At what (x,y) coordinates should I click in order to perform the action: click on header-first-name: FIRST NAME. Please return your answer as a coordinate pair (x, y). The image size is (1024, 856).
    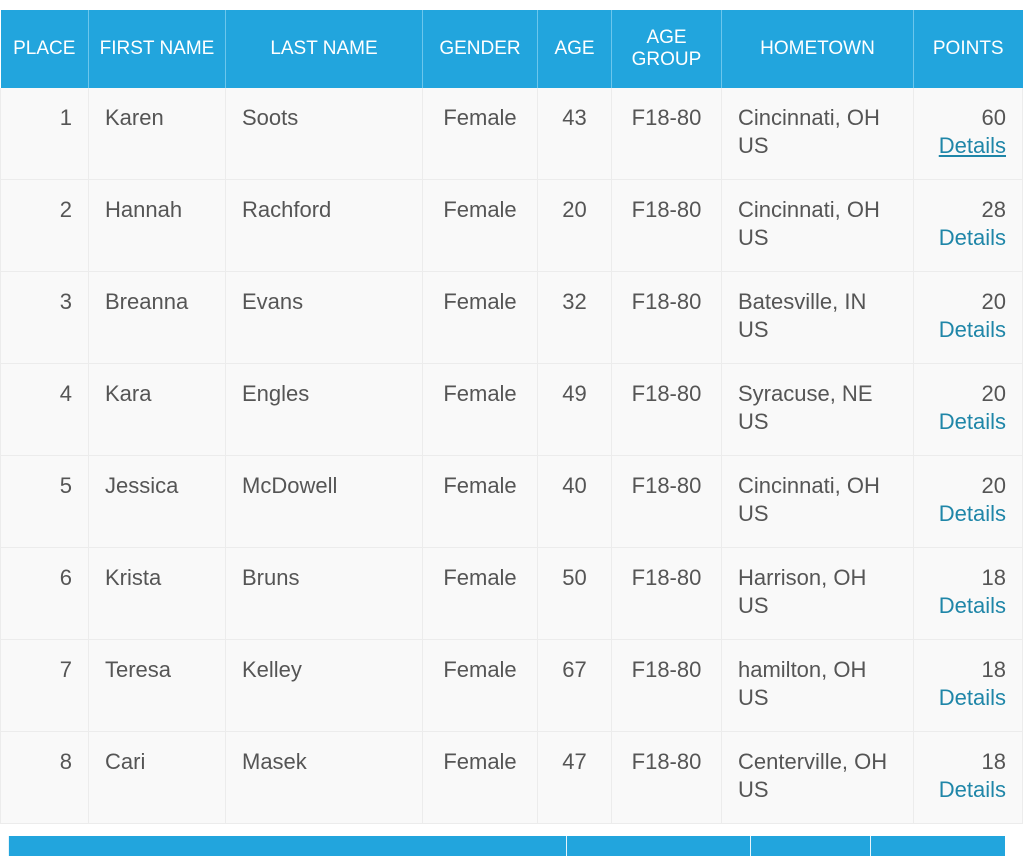
    Looking at the image, I should click on (157, 49).